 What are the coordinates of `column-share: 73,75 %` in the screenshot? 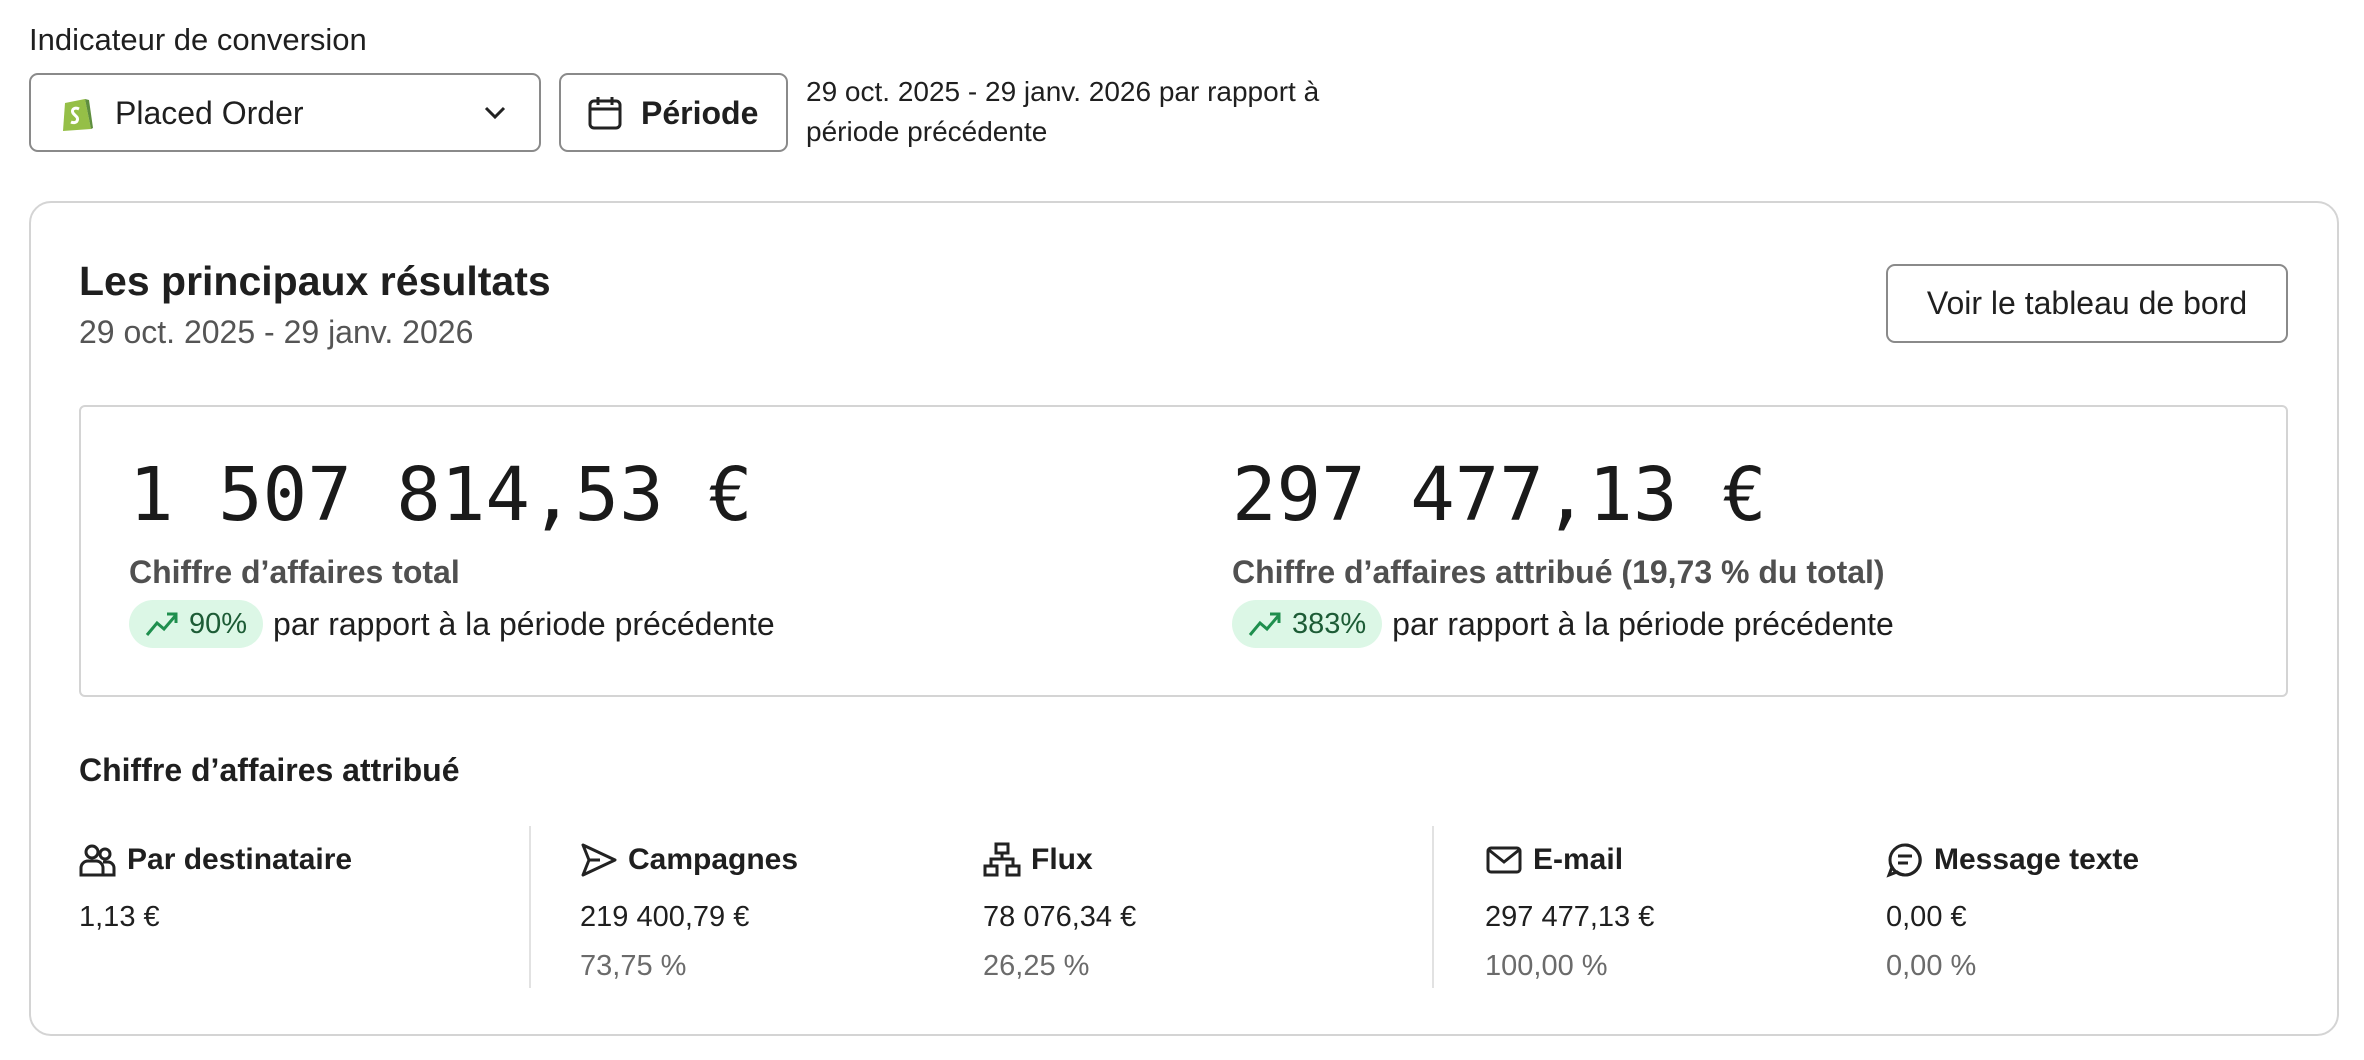 It's located at (633, 966).